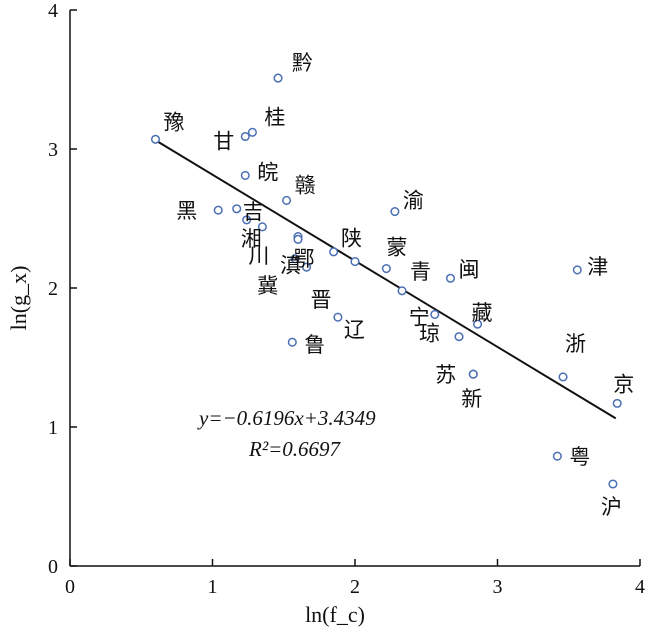 Image resolution: width=650 pixels, height=633 pixels. Describe the element at coordinates (213, 587) in the screenshot. I see `x-tick-label: 1` at that location.